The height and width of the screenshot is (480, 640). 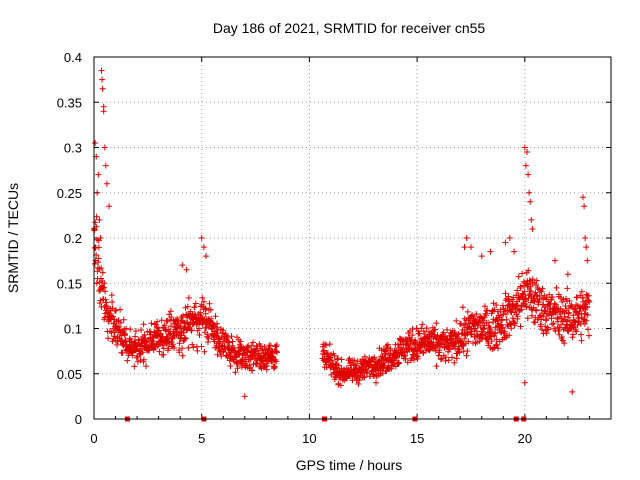 I want to click on x-tick-label: 10, so click(x=309, y=438).